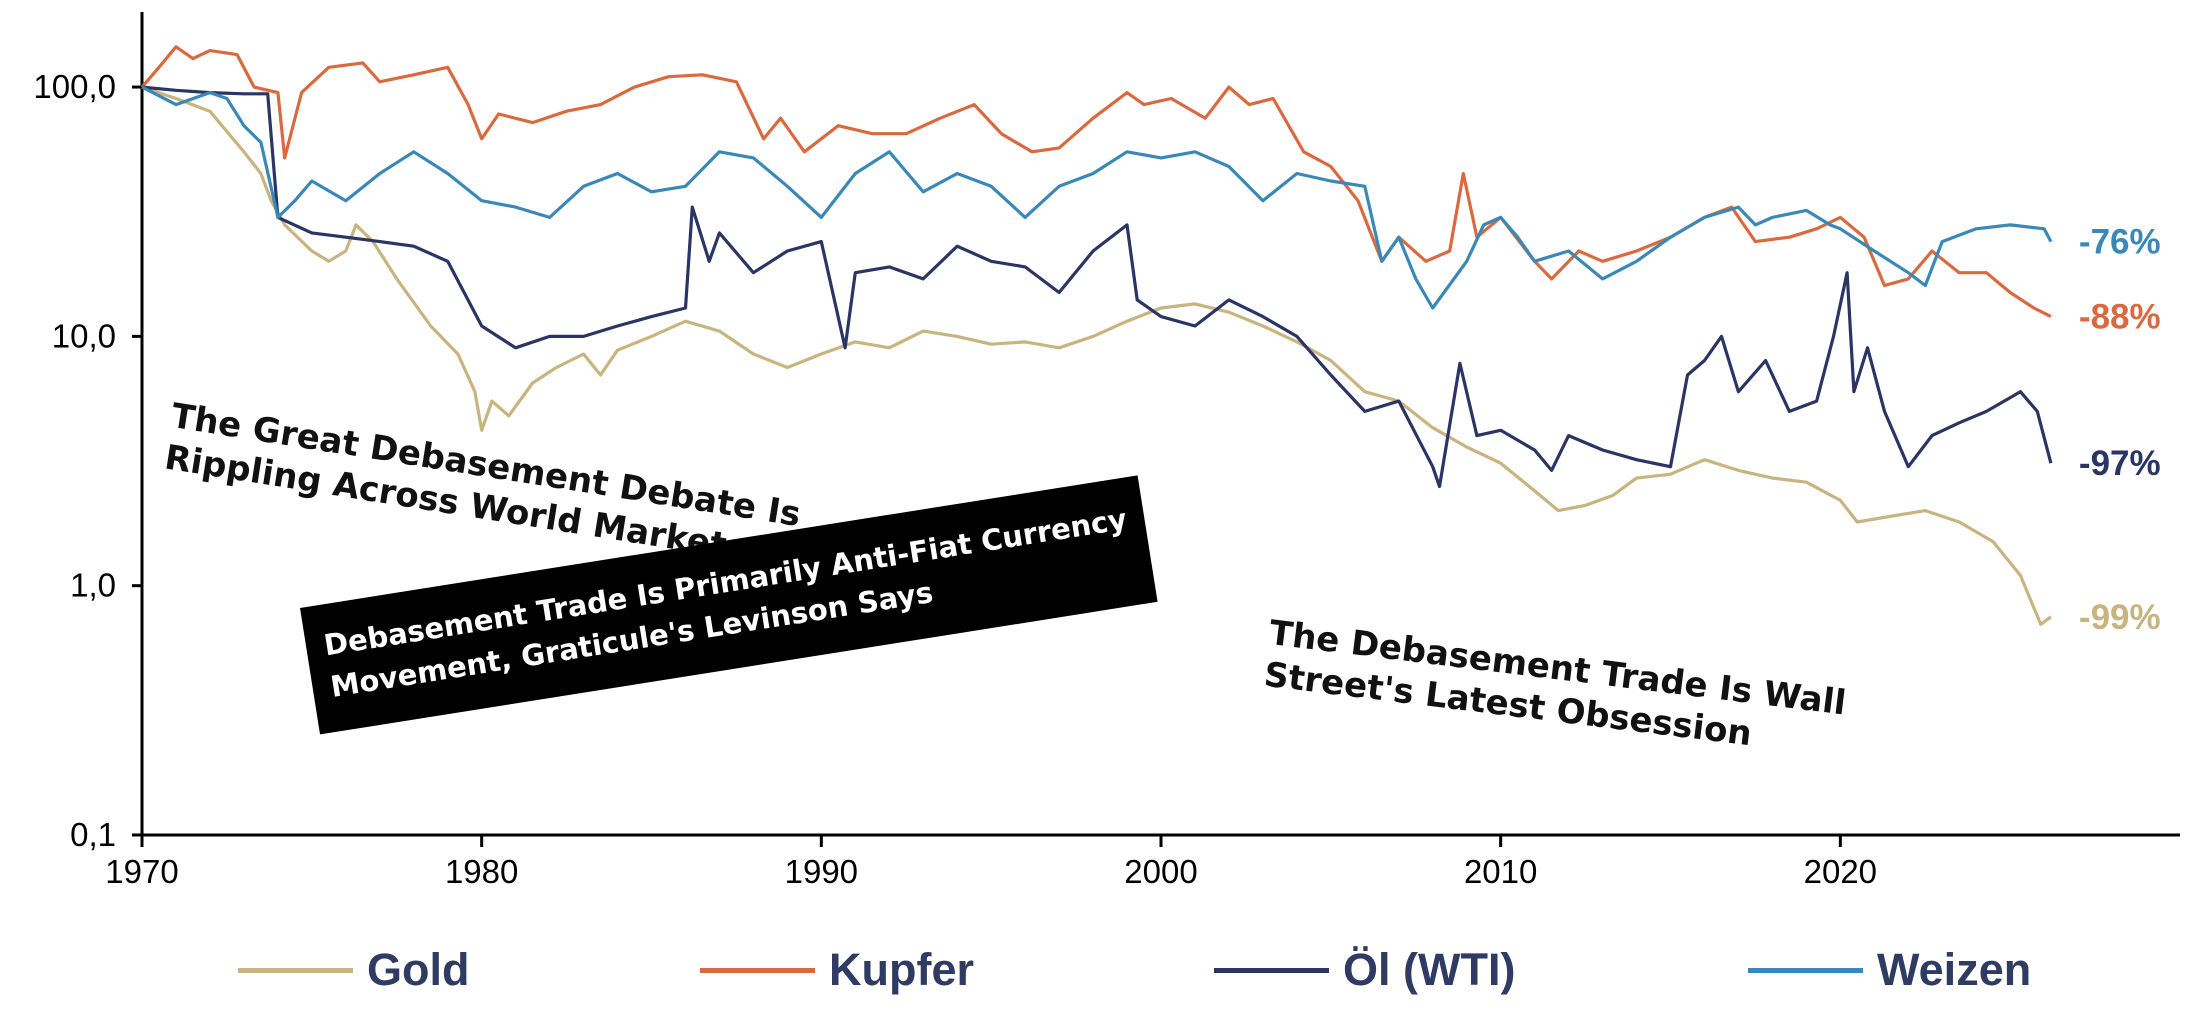 This screenshot has height=1019, width=2194. I want to click on legend-label-oel: Öl (WTI), so click(1429, 969).